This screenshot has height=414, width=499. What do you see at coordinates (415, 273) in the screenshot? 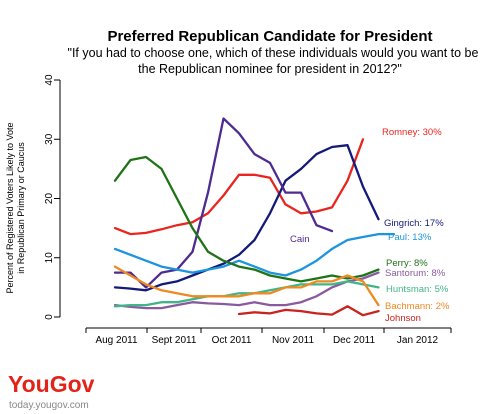
I see `series-label-santorum: Santorum: 8%` at bounding box center [415, 273].